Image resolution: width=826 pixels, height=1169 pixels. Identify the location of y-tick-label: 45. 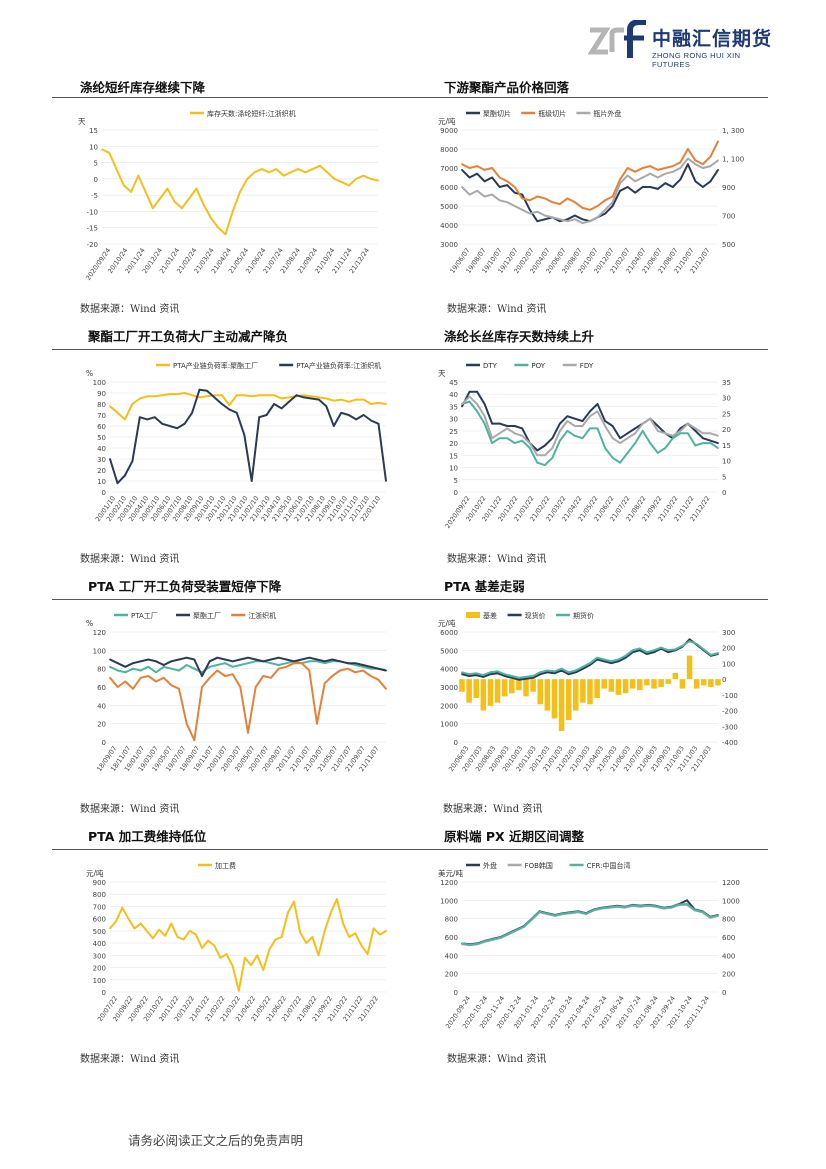
(453, 383).